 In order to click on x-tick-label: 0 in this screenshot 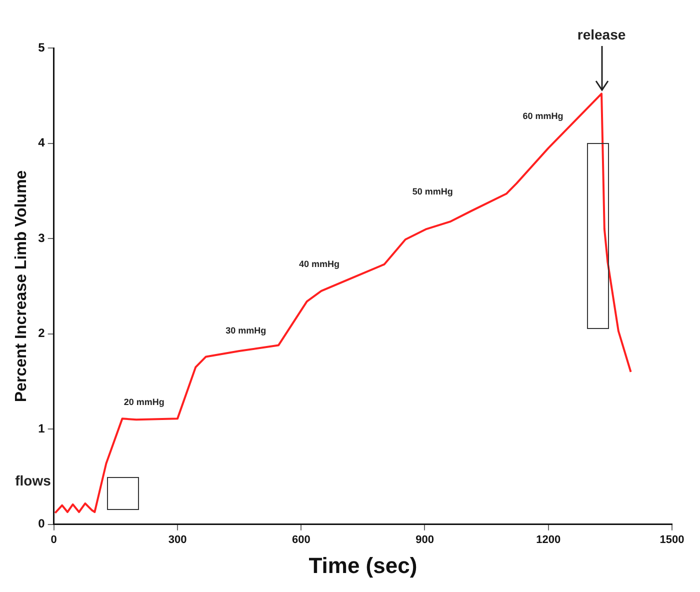, I will do `click(53, 540)`.